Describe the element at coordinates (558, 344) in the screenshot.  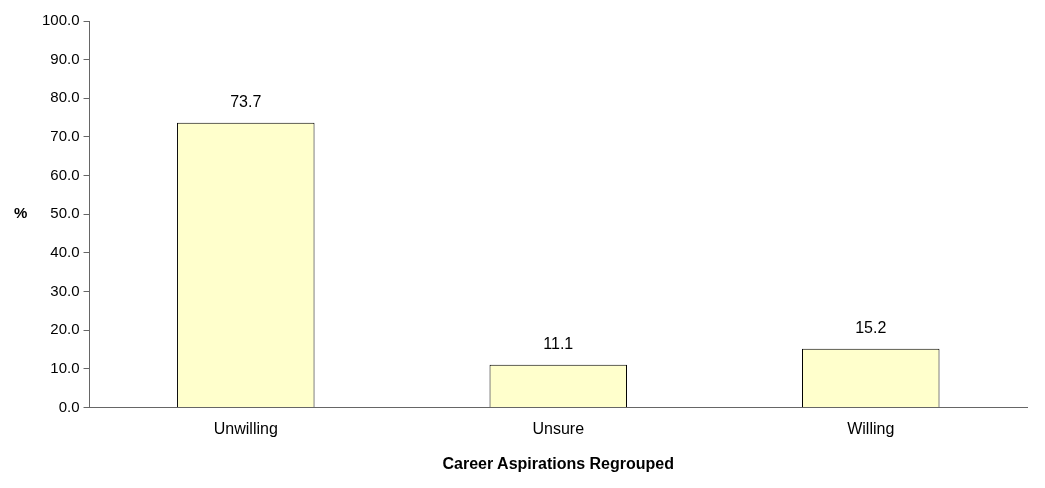
I see `data-label: 11.1` at that location.